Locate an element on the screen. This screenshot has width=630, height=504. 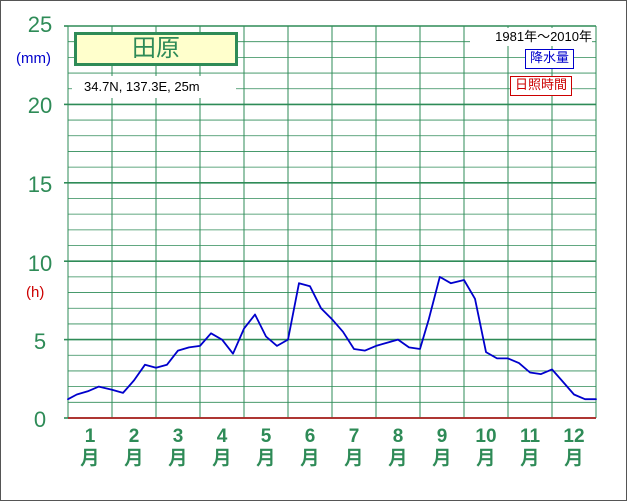
month-number: 6 is located at coordinates (310, 436).